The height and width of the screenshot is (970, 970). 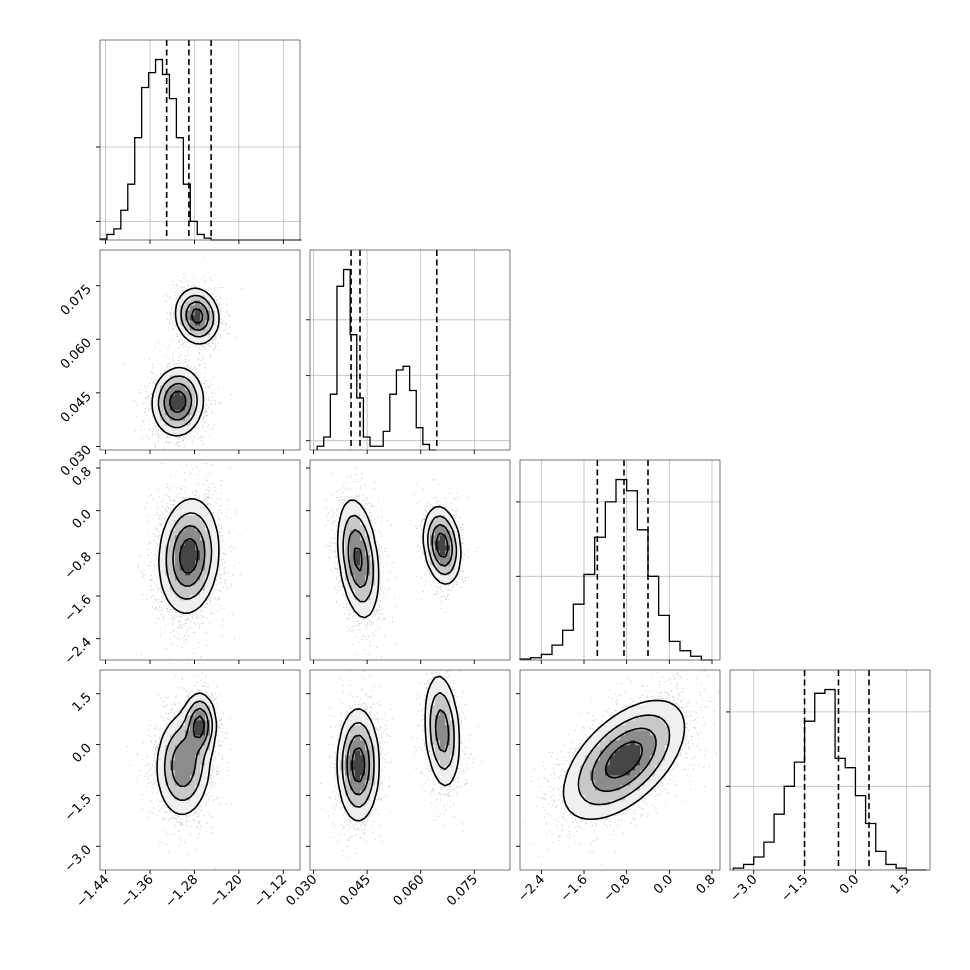 I want to click on x-tick-label: −1.44, so click(x=93, y=891).